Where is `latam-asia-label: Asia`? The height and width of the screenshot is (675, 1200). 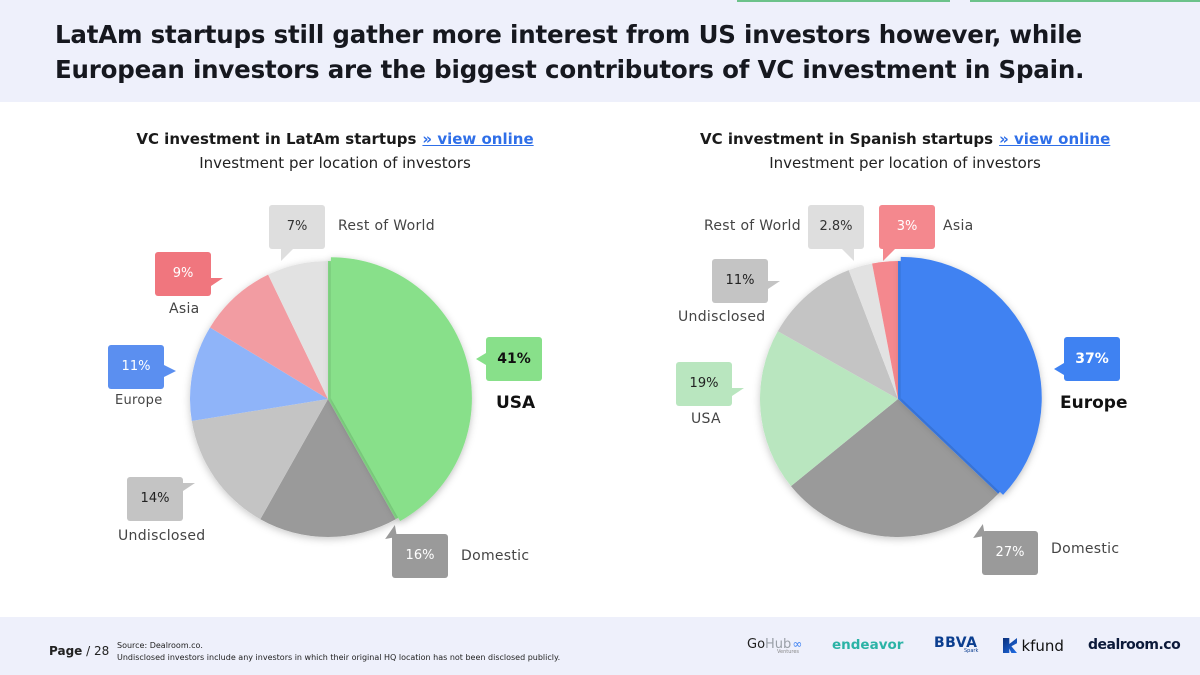 latam-asia-label: Asia is located at coordinates (184, 309).